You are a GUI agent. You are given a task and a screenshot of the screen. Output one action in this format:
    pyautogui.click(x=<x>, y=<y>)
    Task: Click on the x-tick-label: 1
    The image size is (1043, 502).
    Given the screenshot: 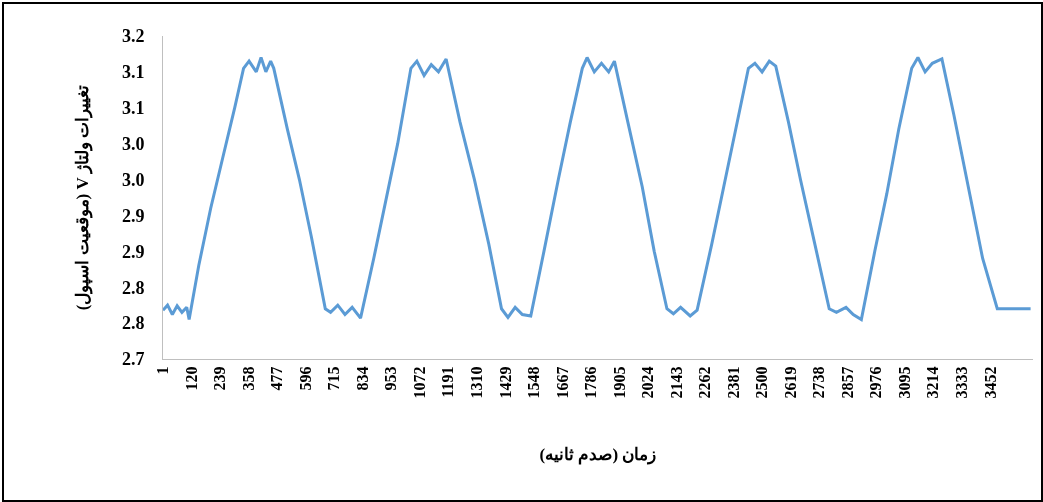 What is the action you would take?
    pyautogui.click(x=163, y=370)
    